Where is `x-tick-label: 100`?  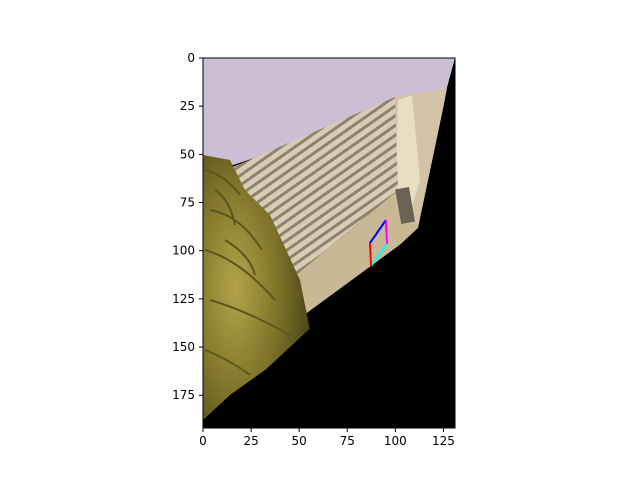 x-tick-label: 100 is located at coordinates (395, 441).